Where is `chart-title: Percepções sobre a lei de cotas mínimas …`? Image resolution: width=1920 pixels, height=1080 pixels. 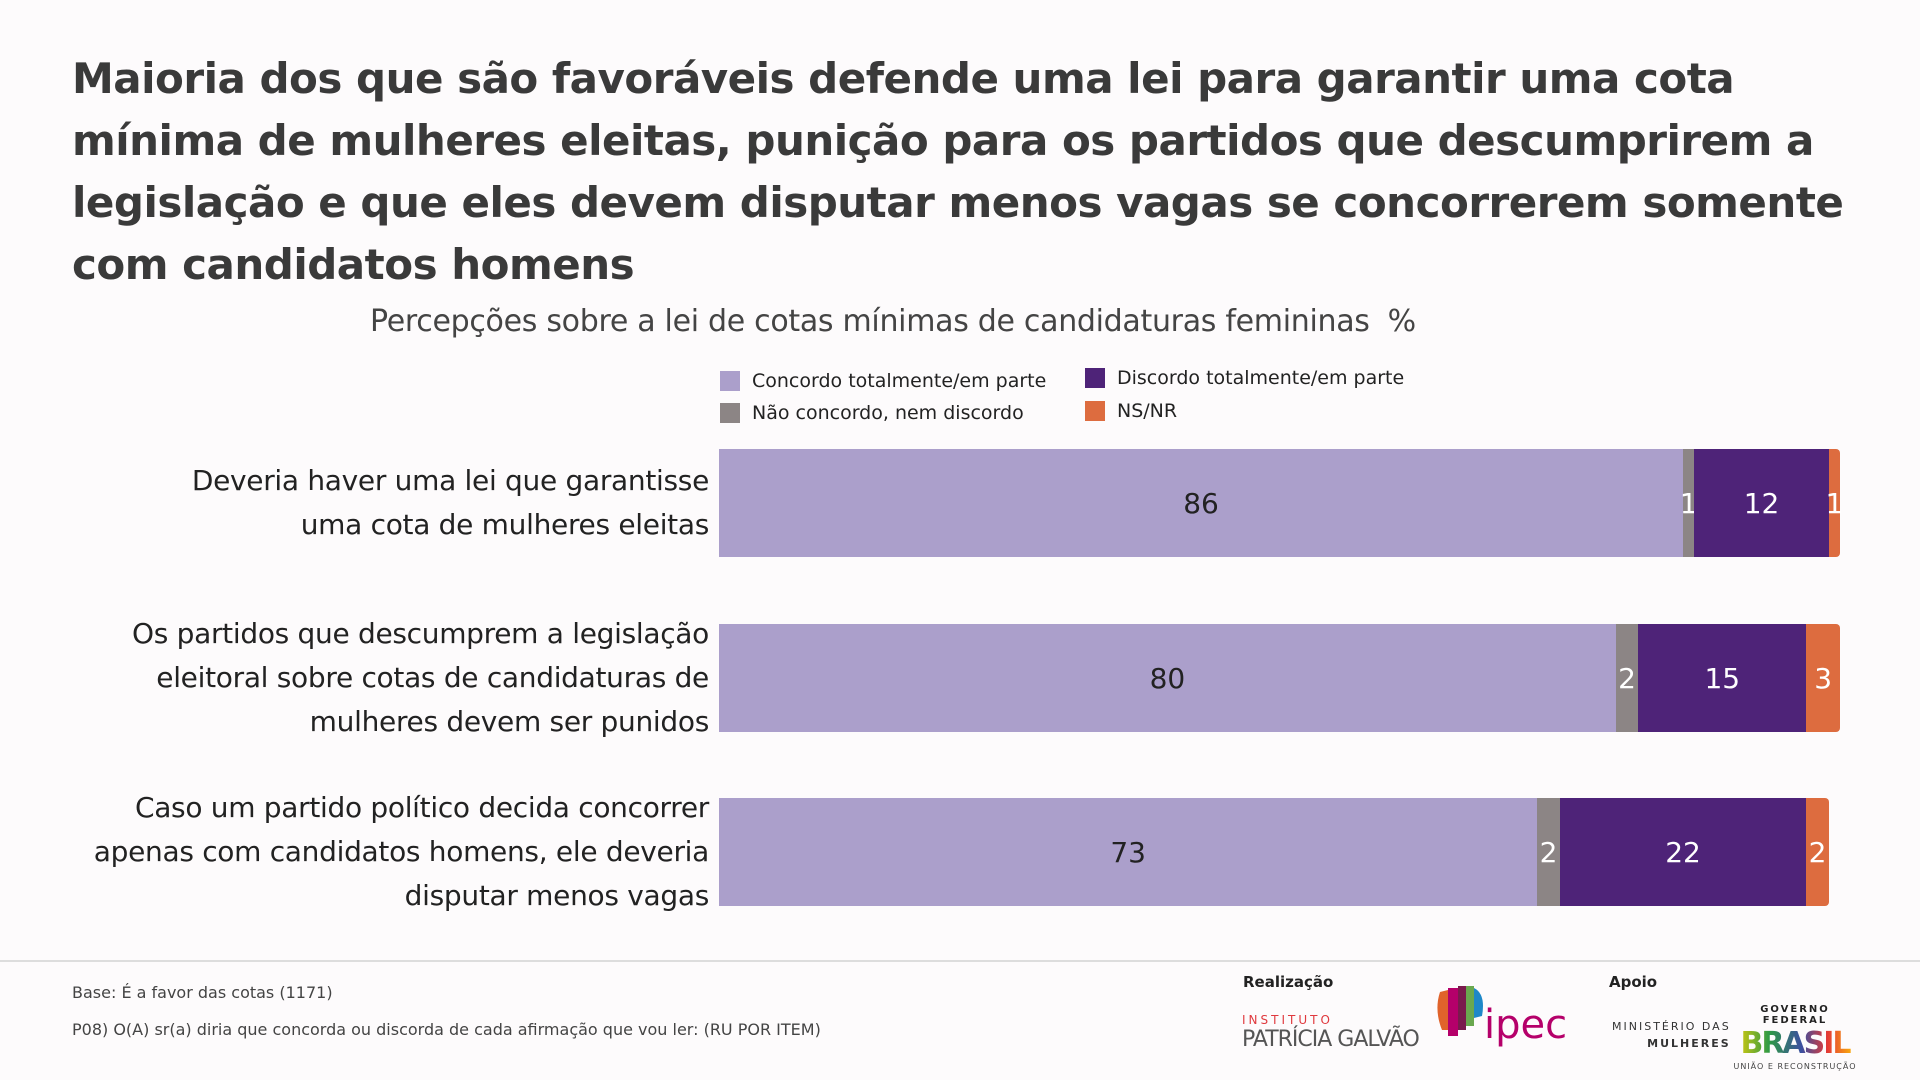
chart-title: Percepções sobre a lei de cotas mínimas … is located at coordinates (893, 321).